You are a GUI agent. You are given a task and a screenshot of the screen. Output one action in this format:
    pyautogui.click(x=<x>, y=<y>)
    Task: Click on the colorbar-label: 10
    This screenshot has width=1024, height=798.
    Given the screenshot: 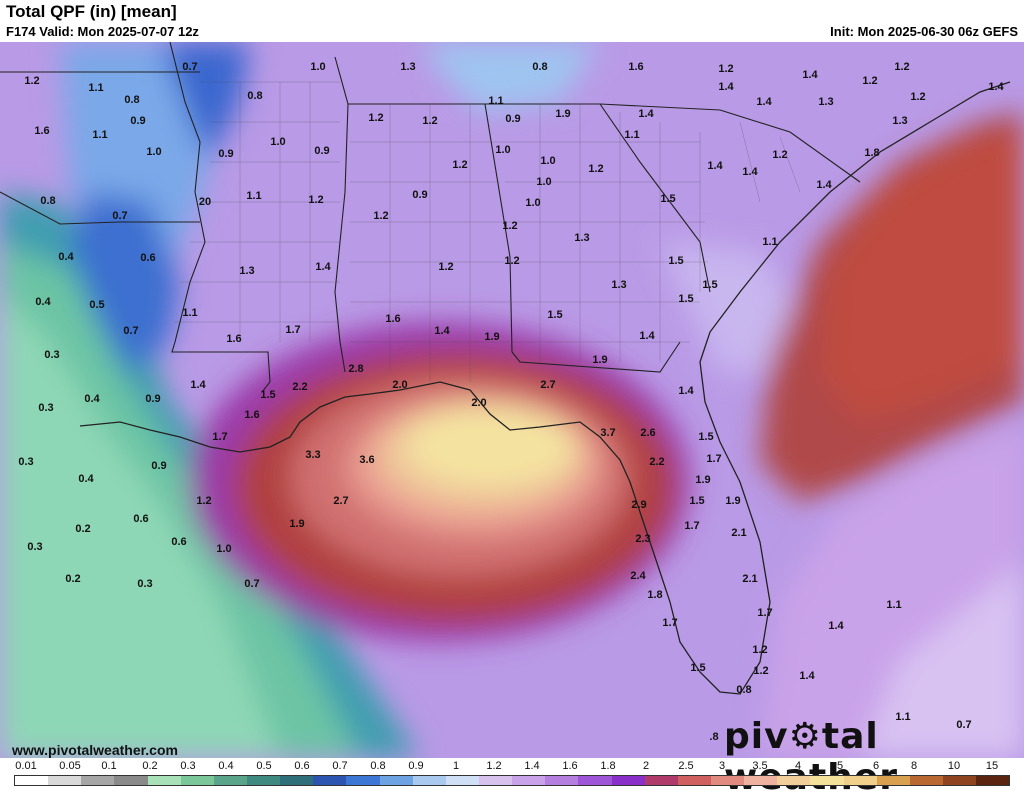 What is the action you would take?
    pyautogui.click(x=954, y=766)
    